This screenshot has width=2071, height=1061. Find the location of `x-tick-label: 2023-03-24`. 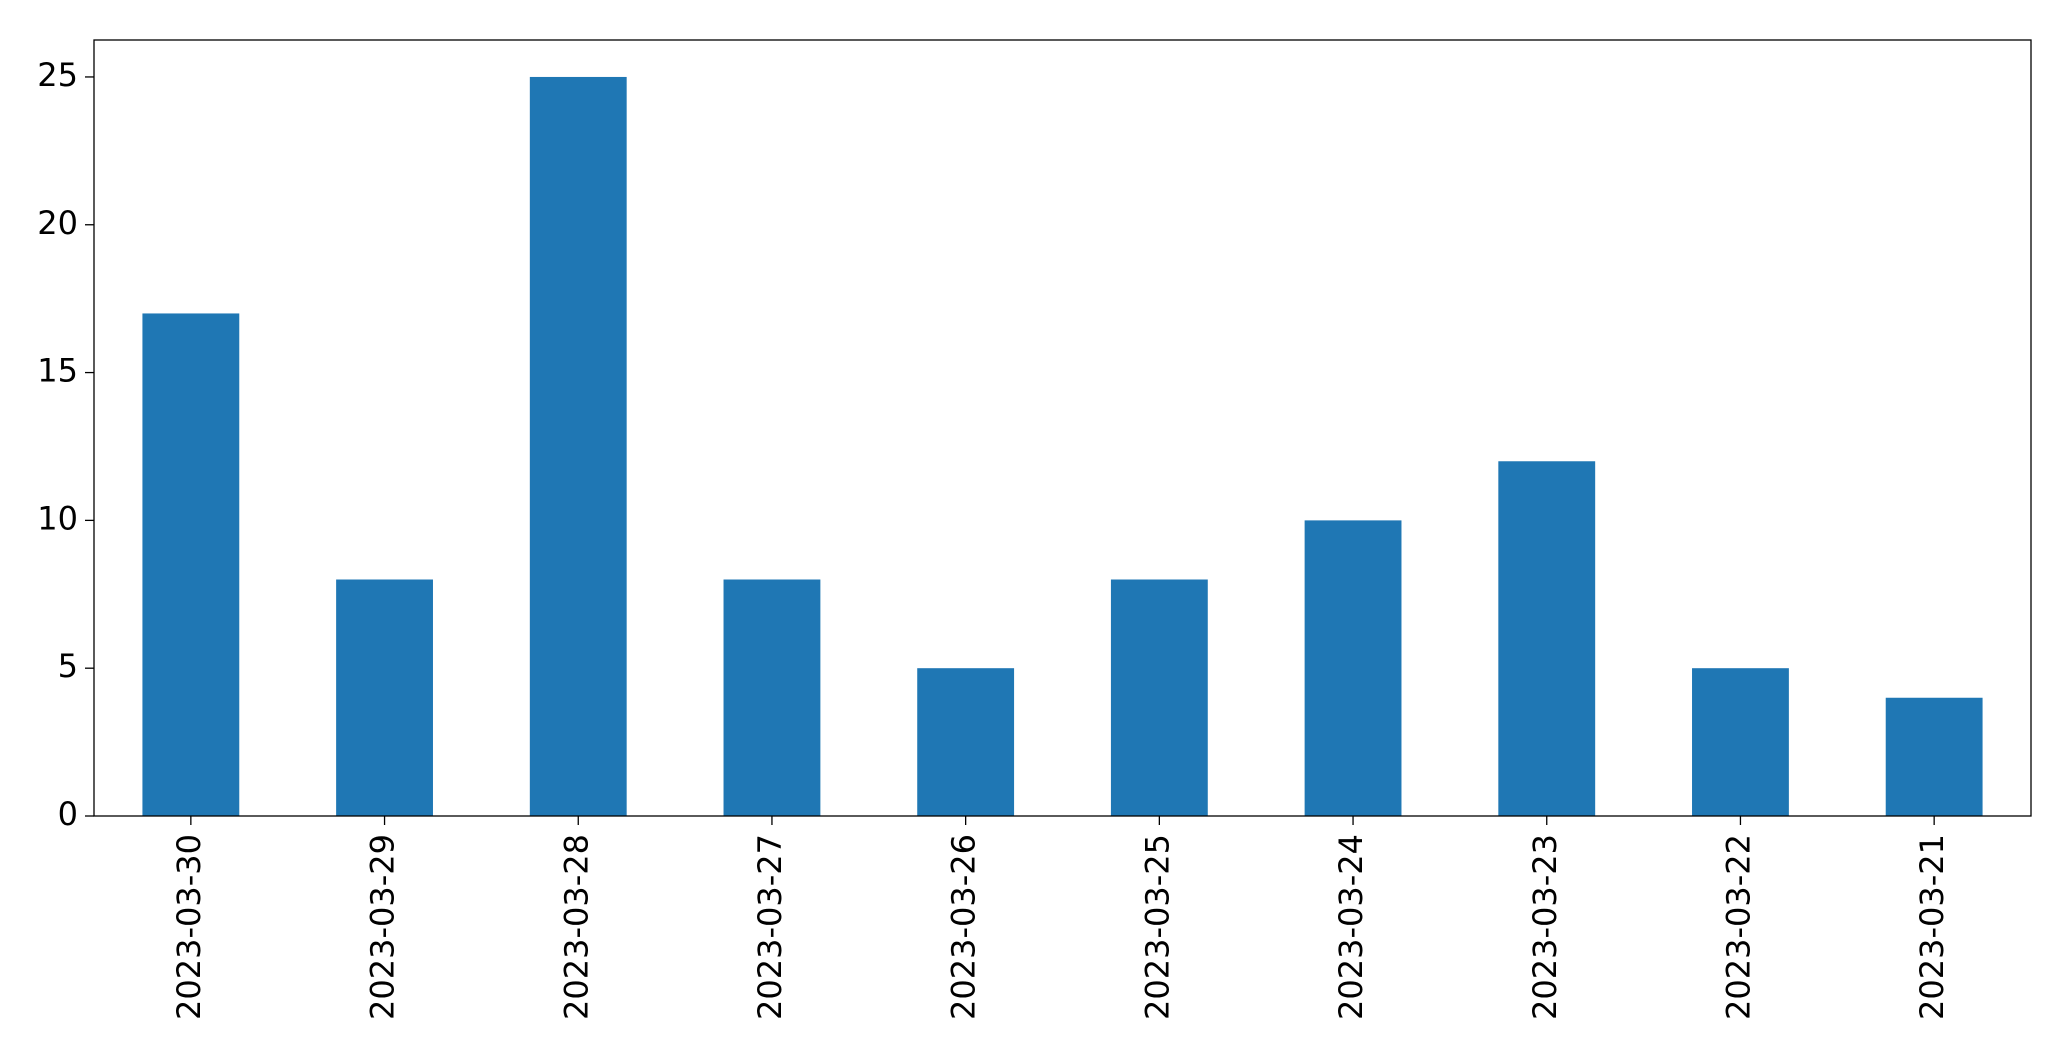

x-tick-label: 2023-03-24 is located at coordinates (1351, 927).